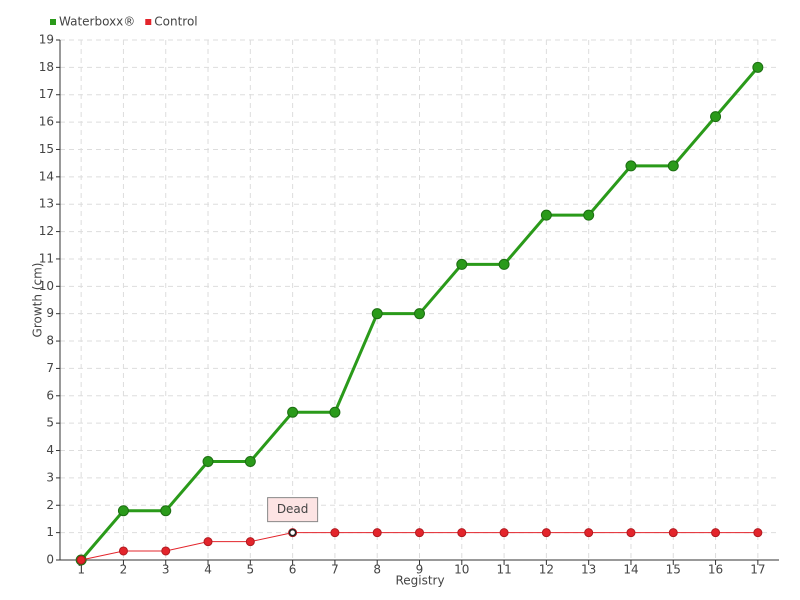  Describe the element at coordinates (588, 570) in the screenshot. I see `x-tick-label: 13` at that location.